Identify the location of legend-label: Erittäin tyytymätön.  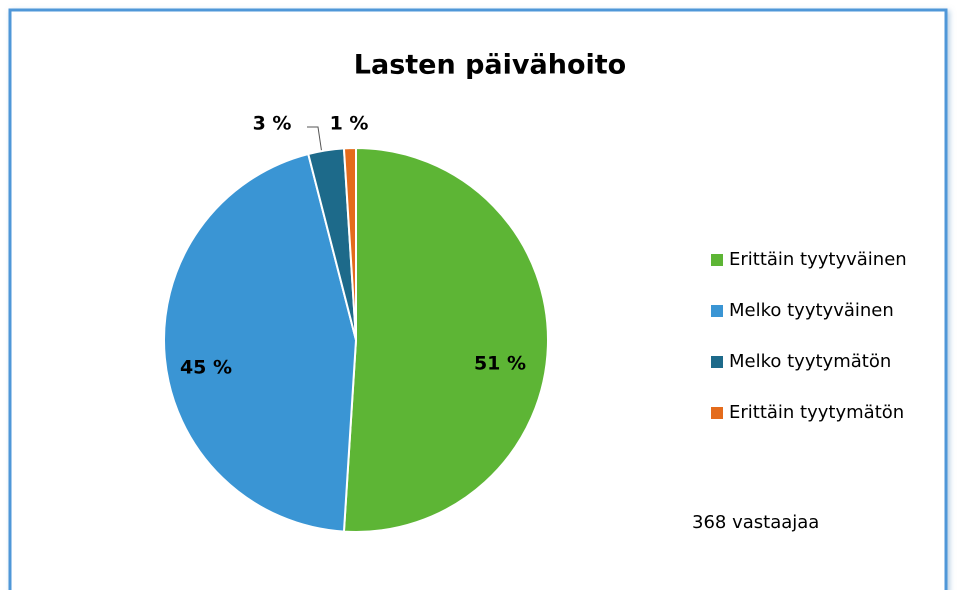
(816, 412).